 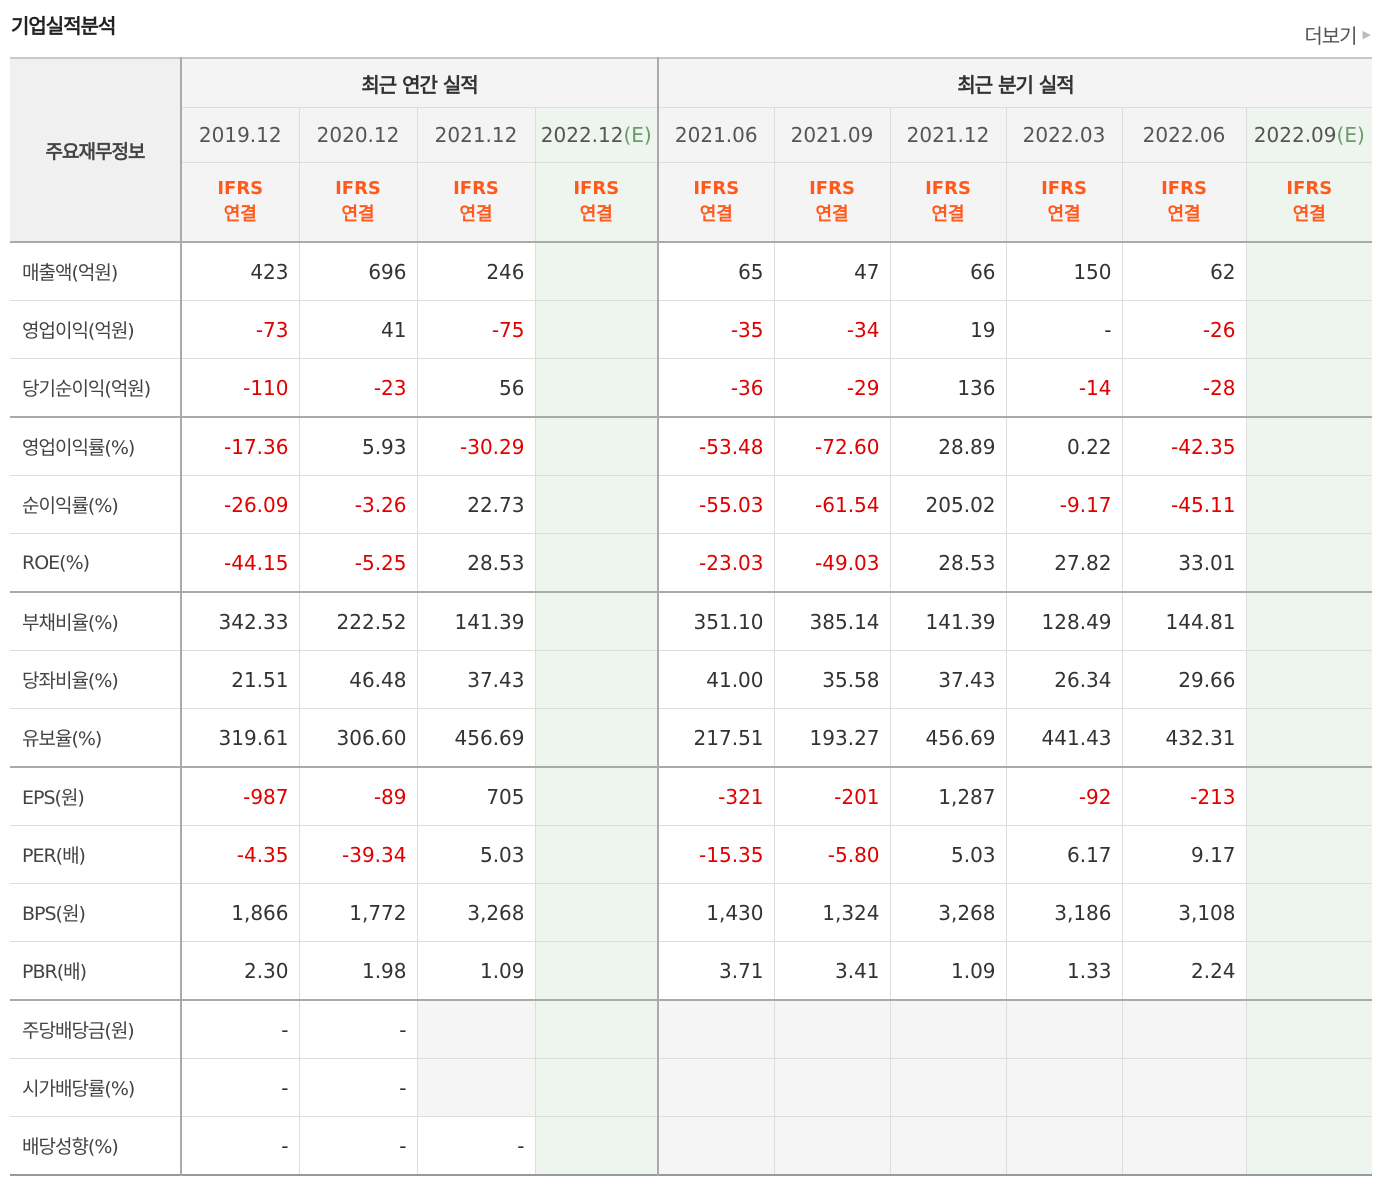 I want to click on table-cell: 2.30, so click(x=239, y=971).